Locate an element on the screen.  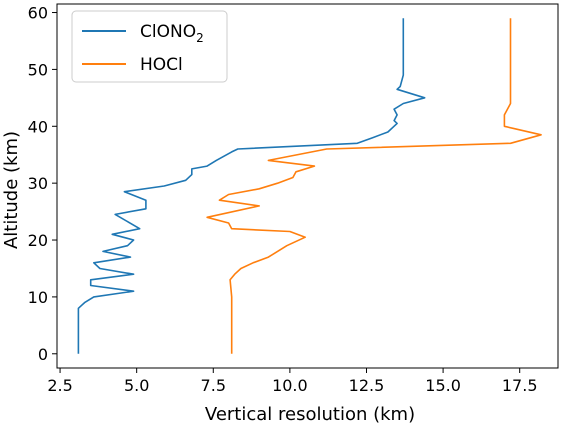
x-tick-label: 15.0 is located at coordinates (443, 385).